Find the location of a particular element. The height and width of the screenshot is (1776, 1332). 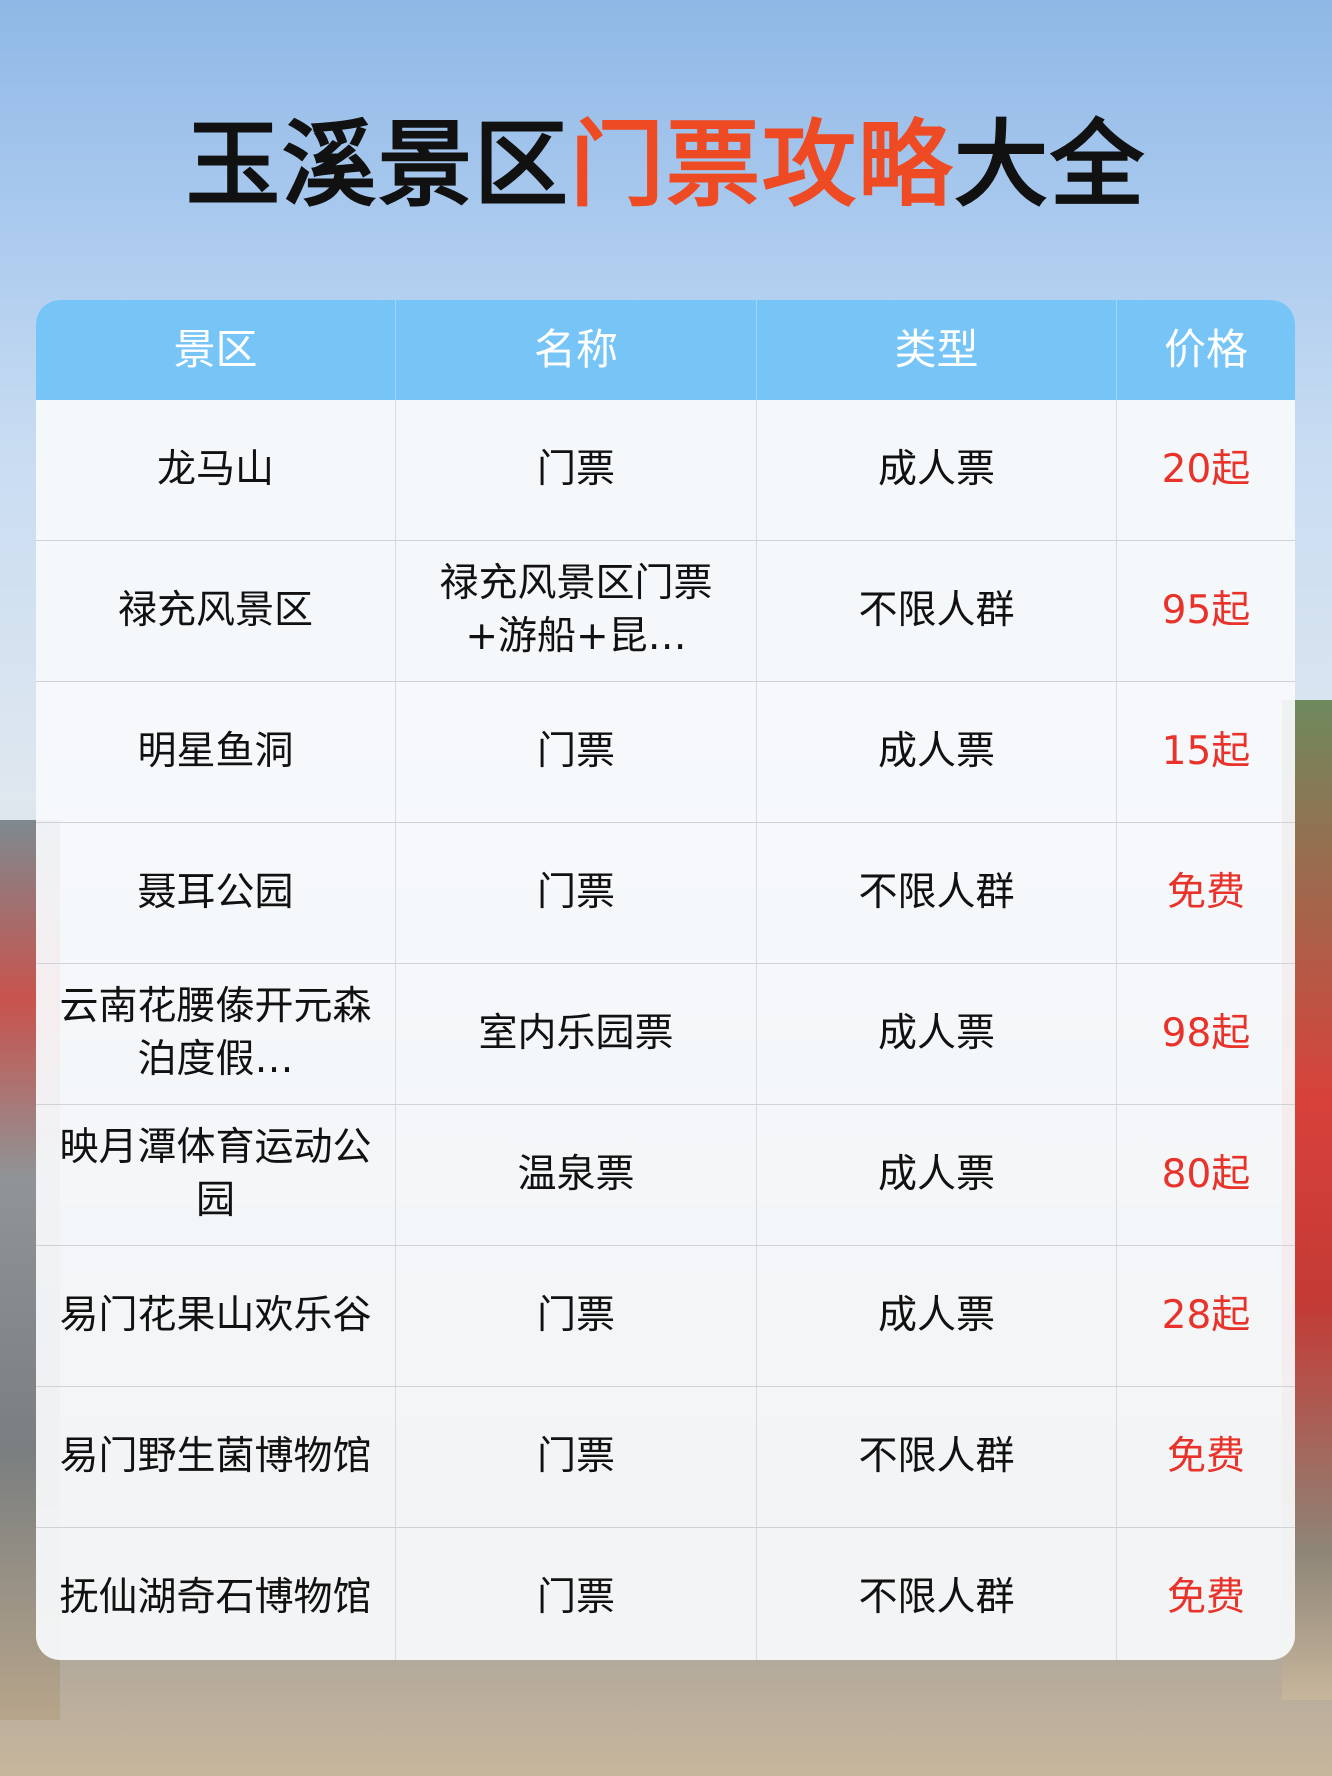

cell-scenic: 明星鱼洞 is located at coordinates (215, 751).